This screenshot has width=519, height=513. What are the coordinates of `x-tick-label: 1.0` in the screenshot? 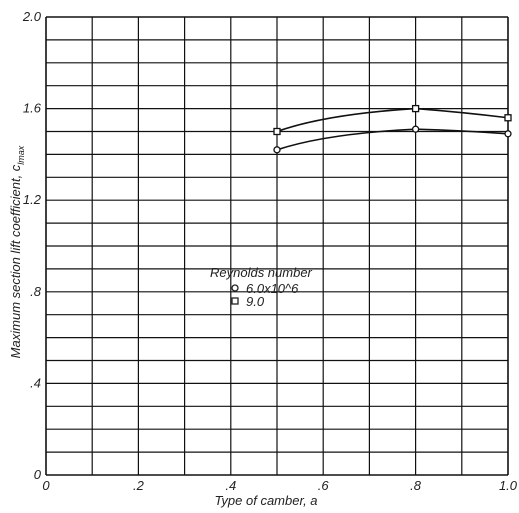 It's located at (508, 485).